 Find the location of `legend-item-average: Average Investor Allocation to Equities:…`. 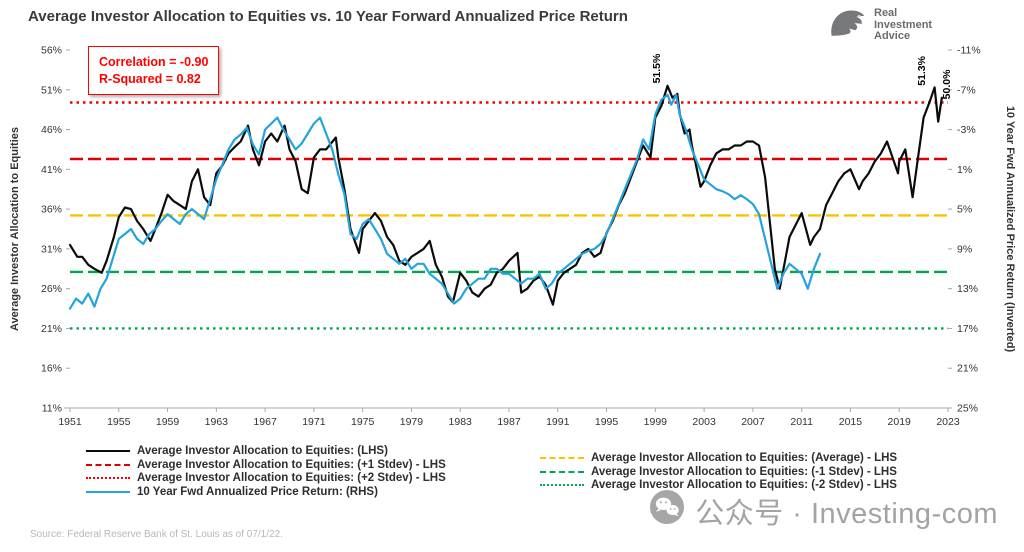

legend-item-average: Average Investor Allocation to Equities:… is located at coordinates (718, 458).